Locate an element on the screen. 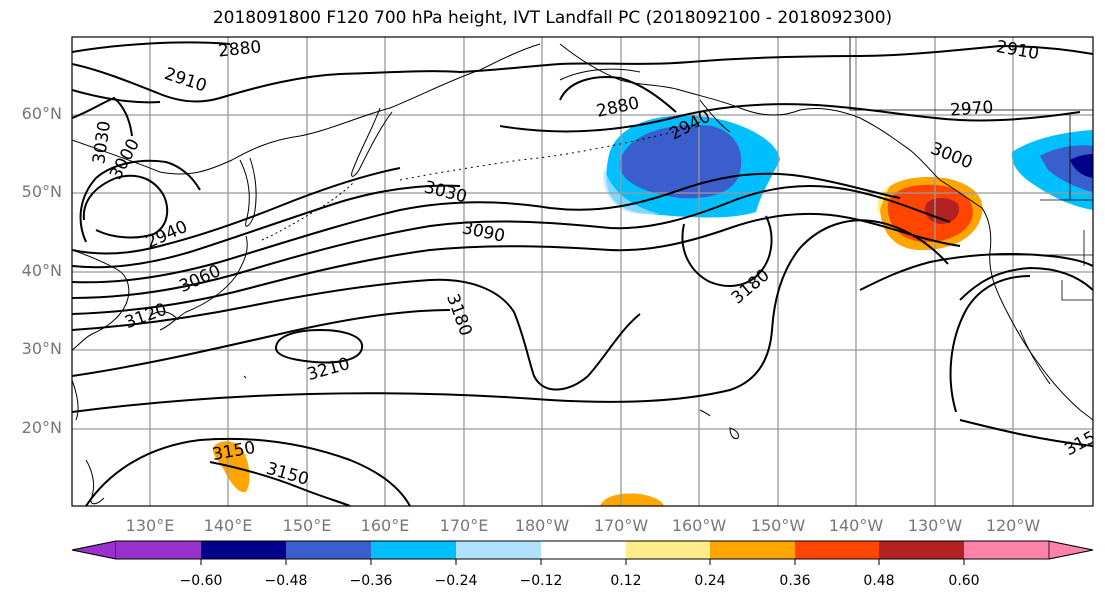 Image resolution: width=1105 pixels, height=601 pixels. contour-label: 315 is located at coordinates (1080, 443).